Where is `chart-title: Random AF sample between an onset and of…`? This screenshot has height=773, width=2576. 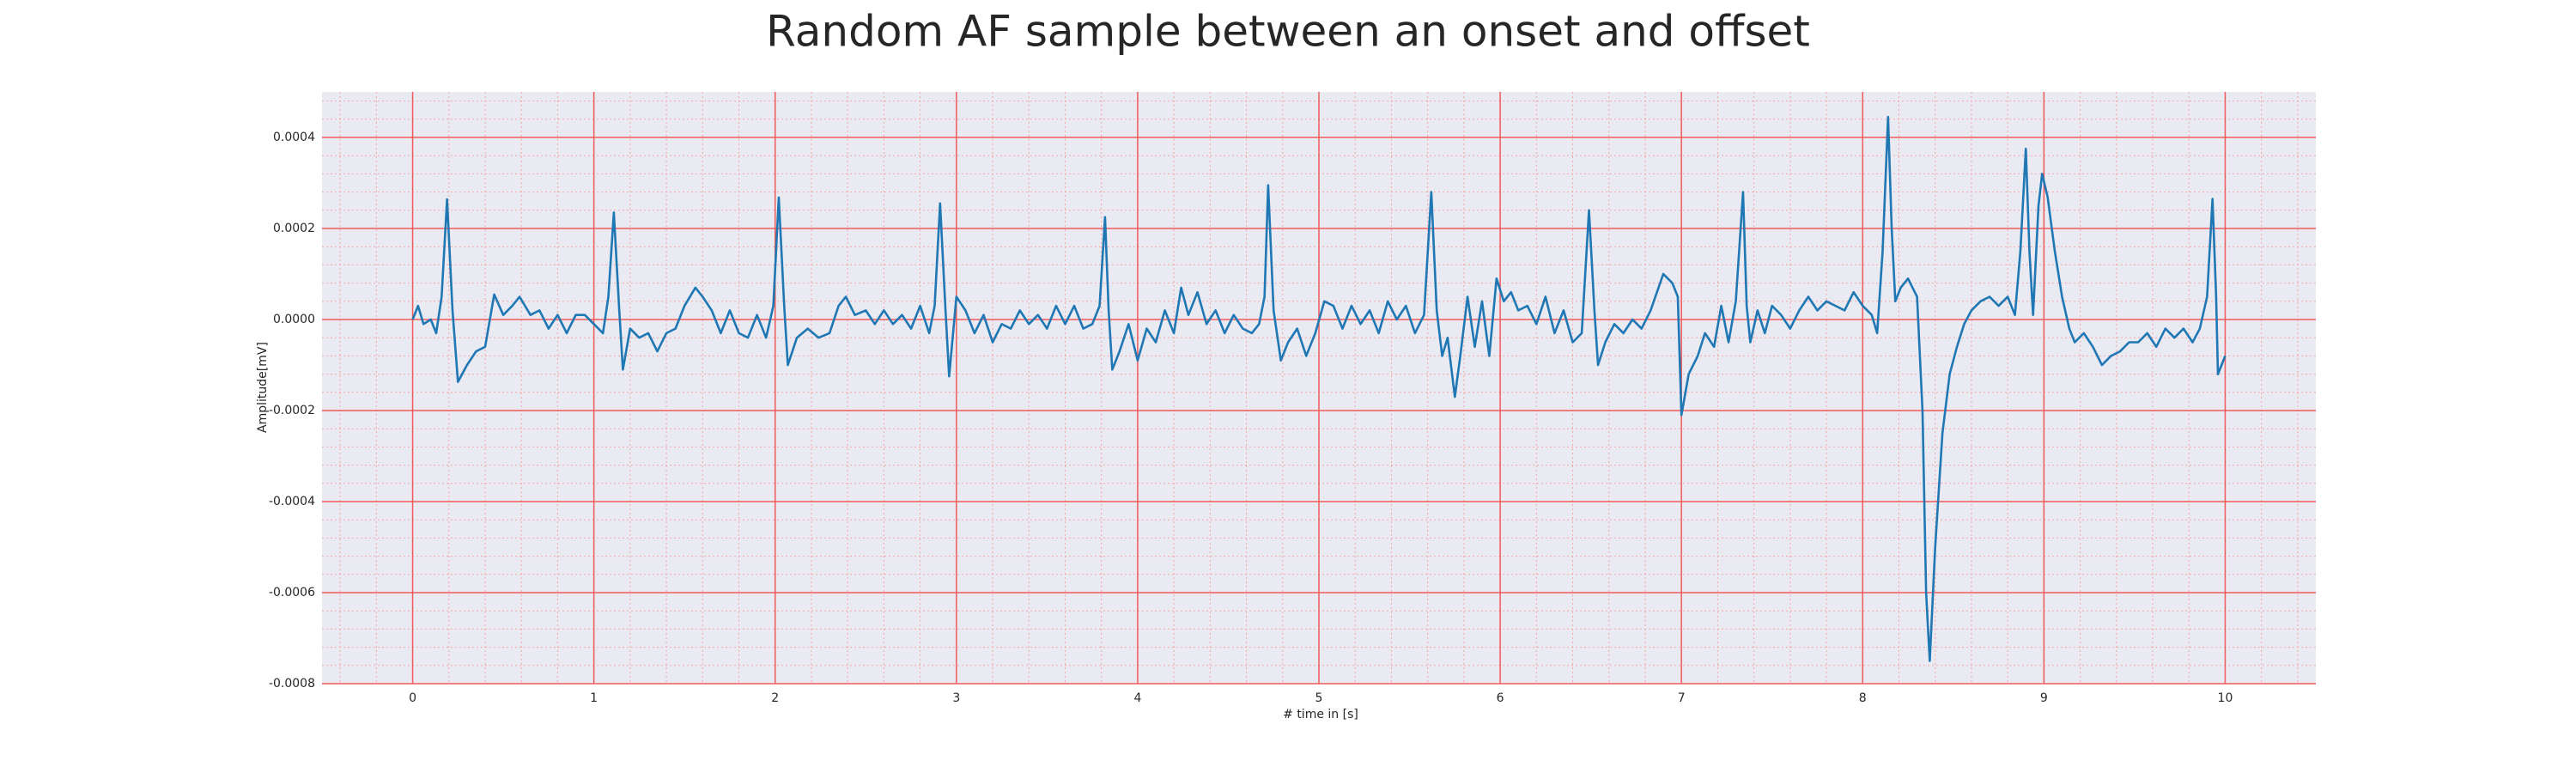 chart-title: Random AF sample between an onset and of… is located at coordinates (1288, 32).